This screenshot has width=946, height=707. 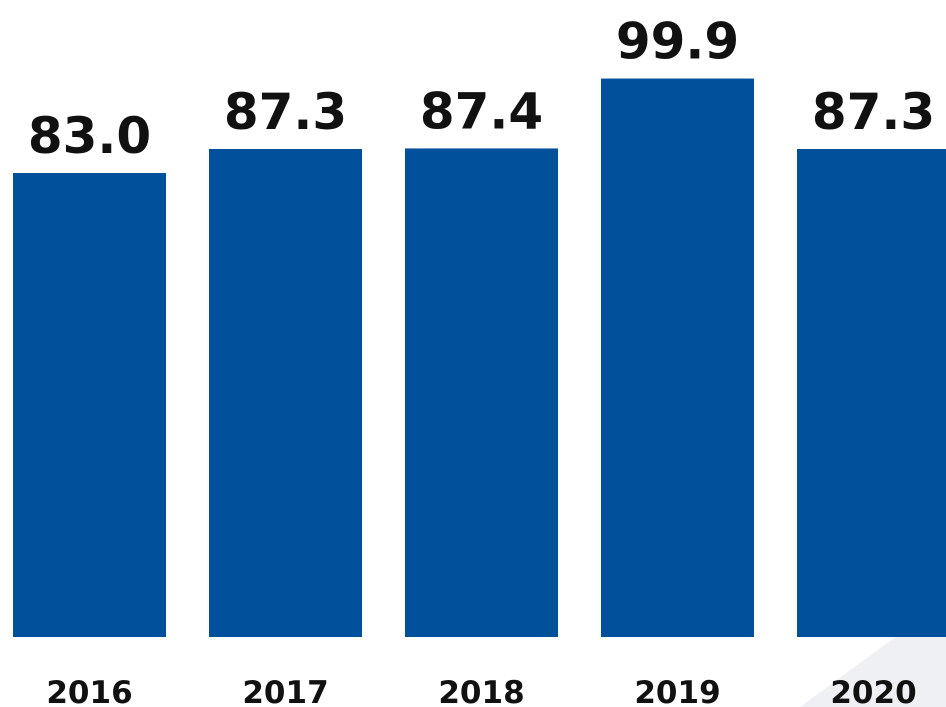 I want to click on bar-2017, so click(x=285, y=393).